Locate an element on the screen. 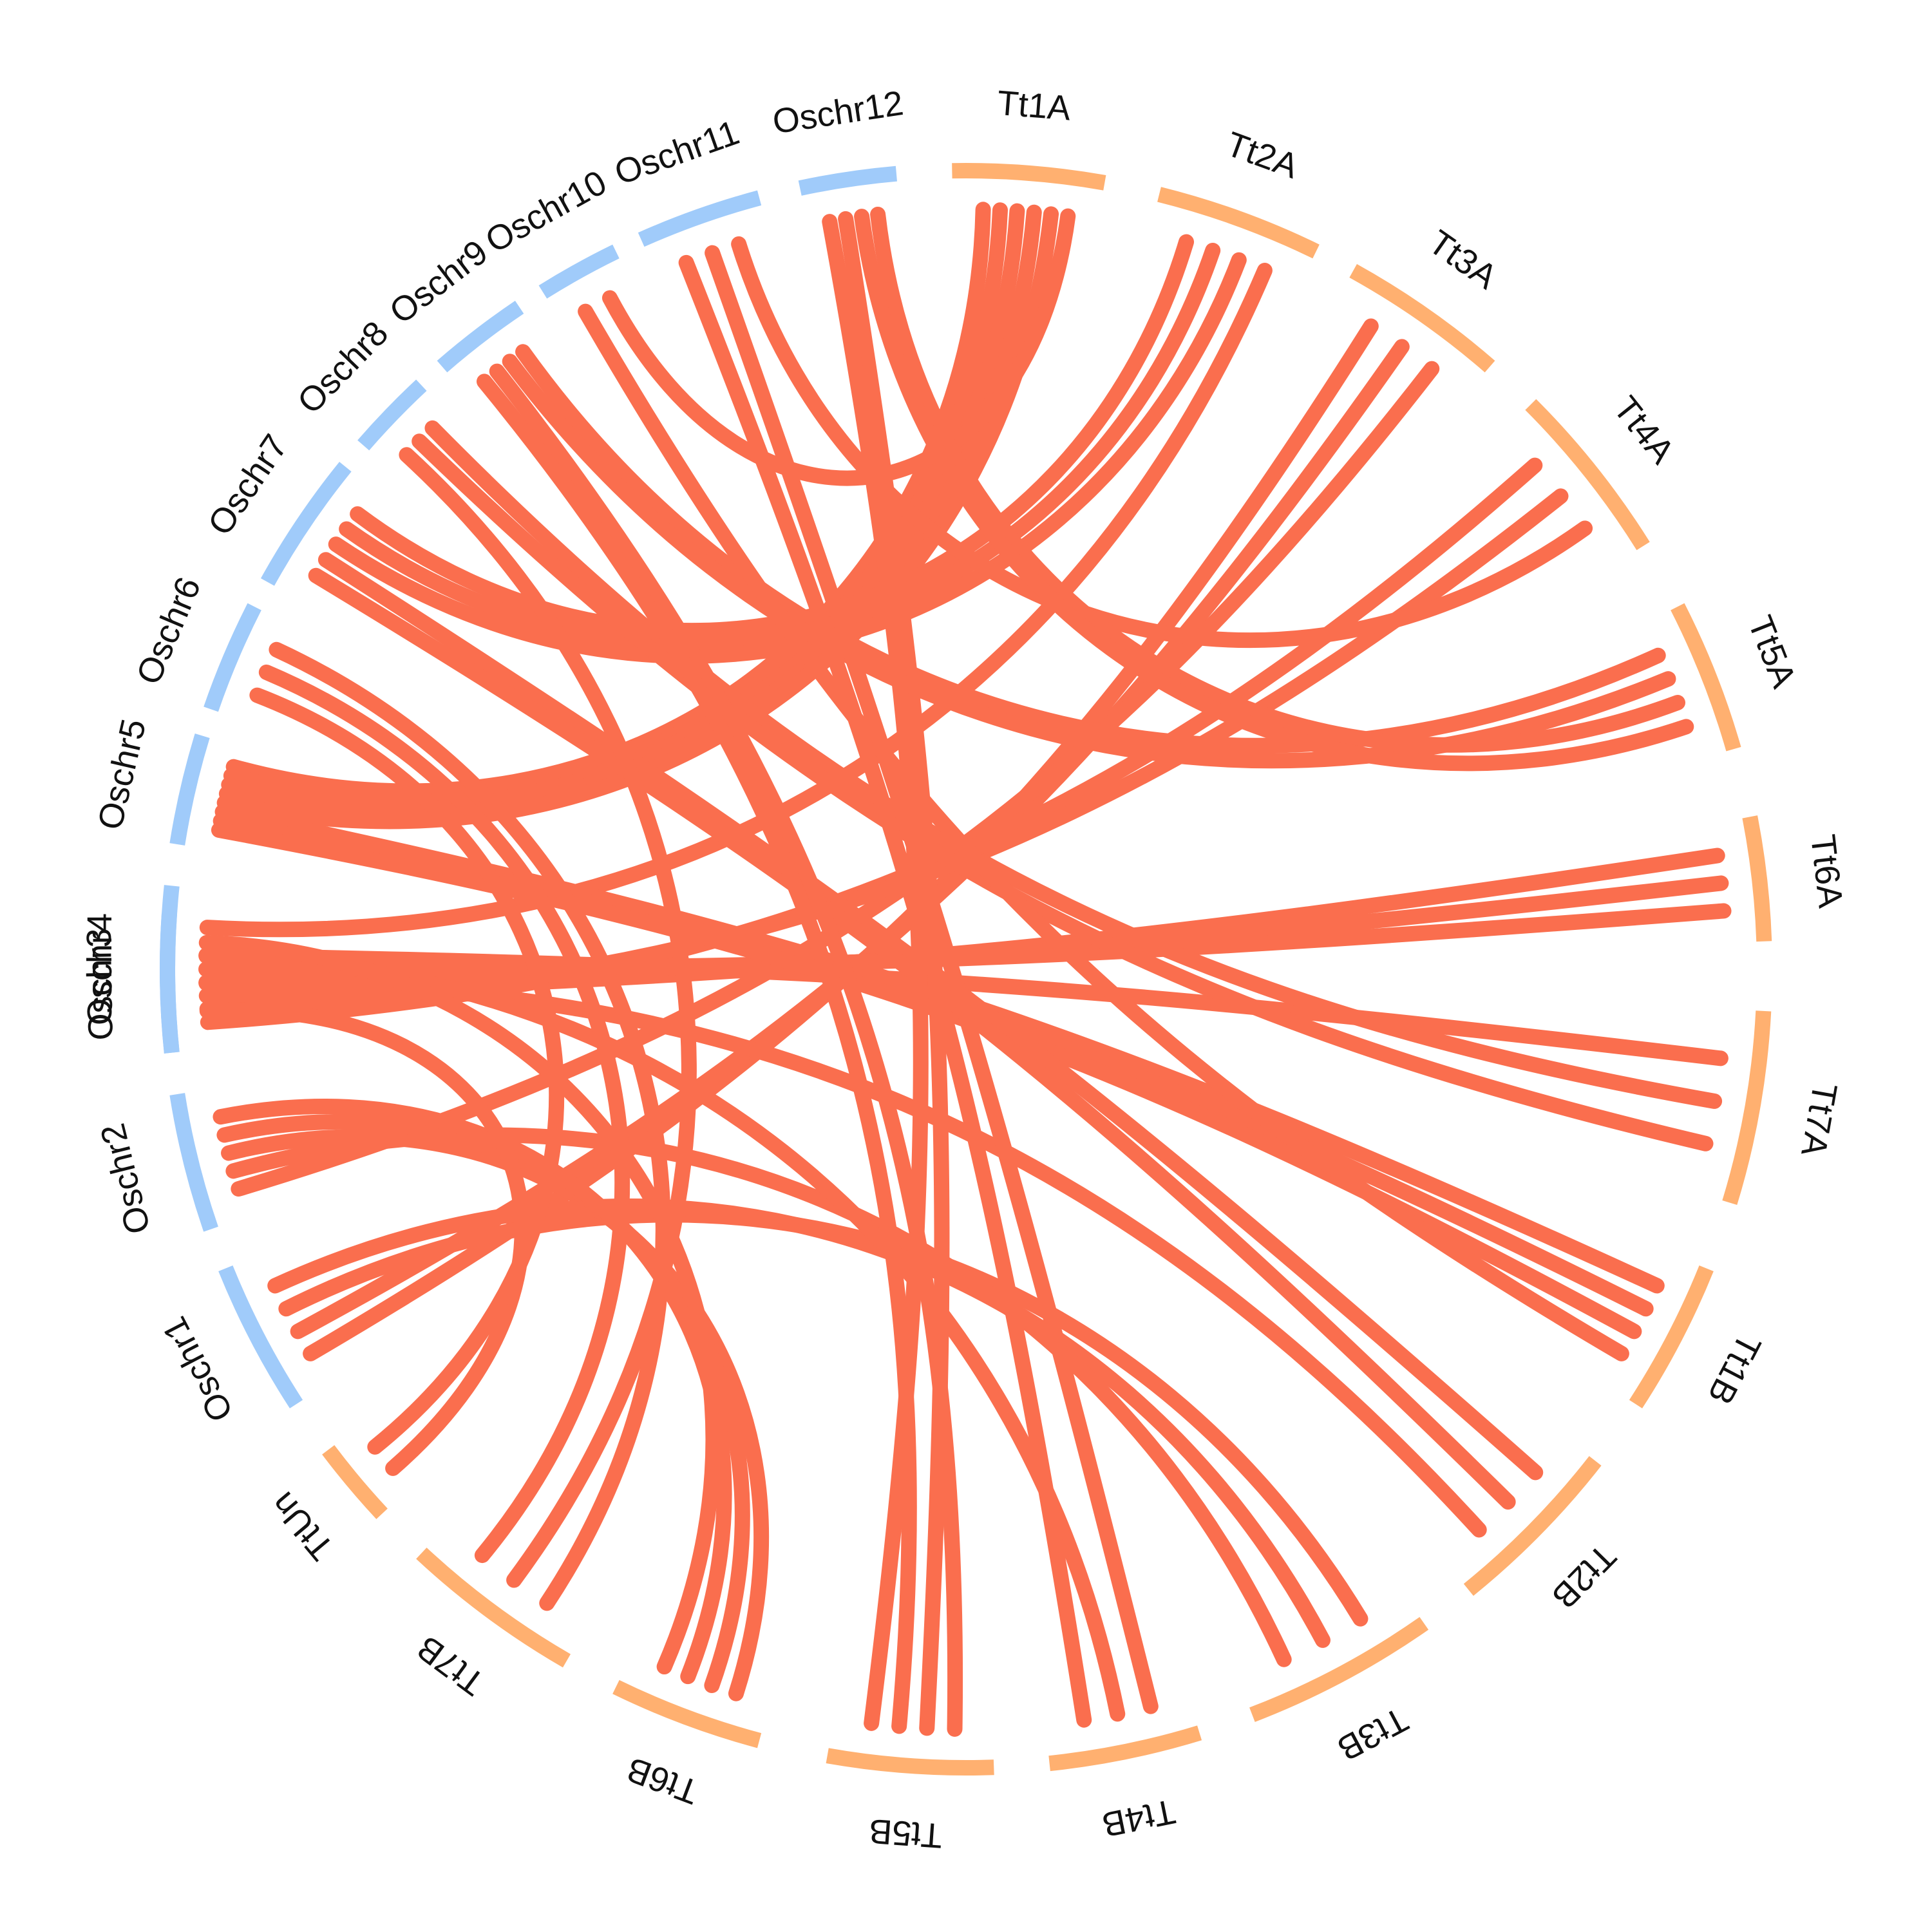  segment-label-ttun: TtUn is located at coordinates (302, 1525).